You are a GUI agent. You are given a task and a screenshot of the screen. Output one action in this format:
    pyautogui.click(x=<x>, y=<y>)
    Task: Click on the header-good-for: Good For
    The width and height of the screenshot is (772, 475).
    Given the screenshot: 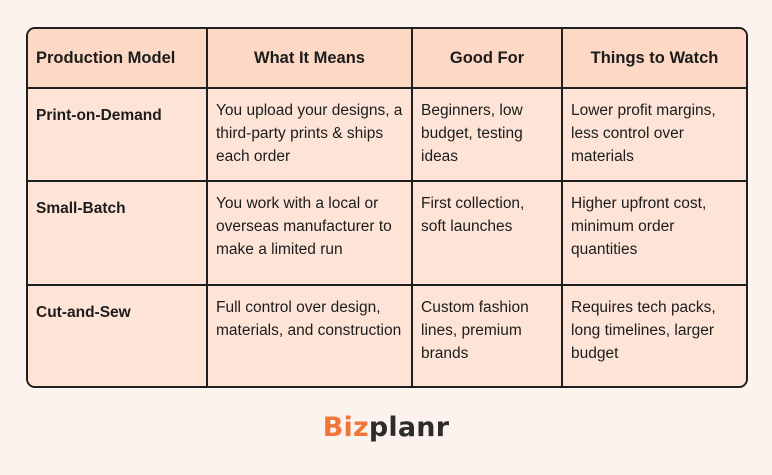 What is the action you would take?
    pyautogui.click(x=487, y=59)
    